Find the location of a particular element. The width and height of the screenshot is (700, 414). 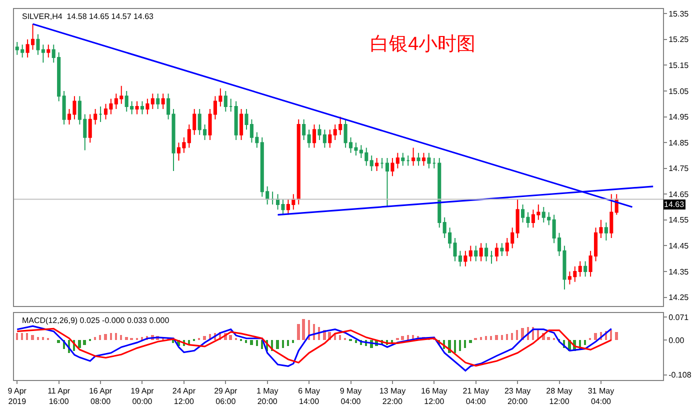

y-tick-label: 14.85 is located at coordinates (679, 143).